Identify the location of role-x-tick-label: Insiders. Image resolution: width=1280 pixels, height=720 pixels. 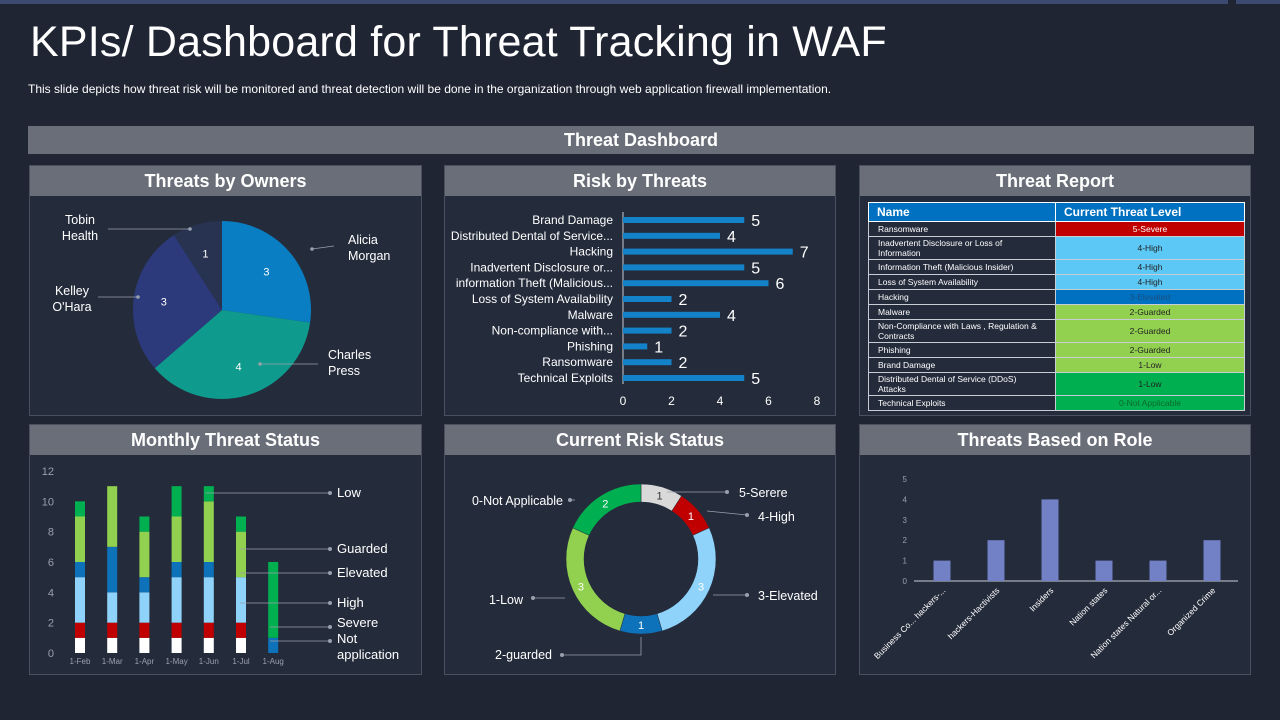
(1041, 599).